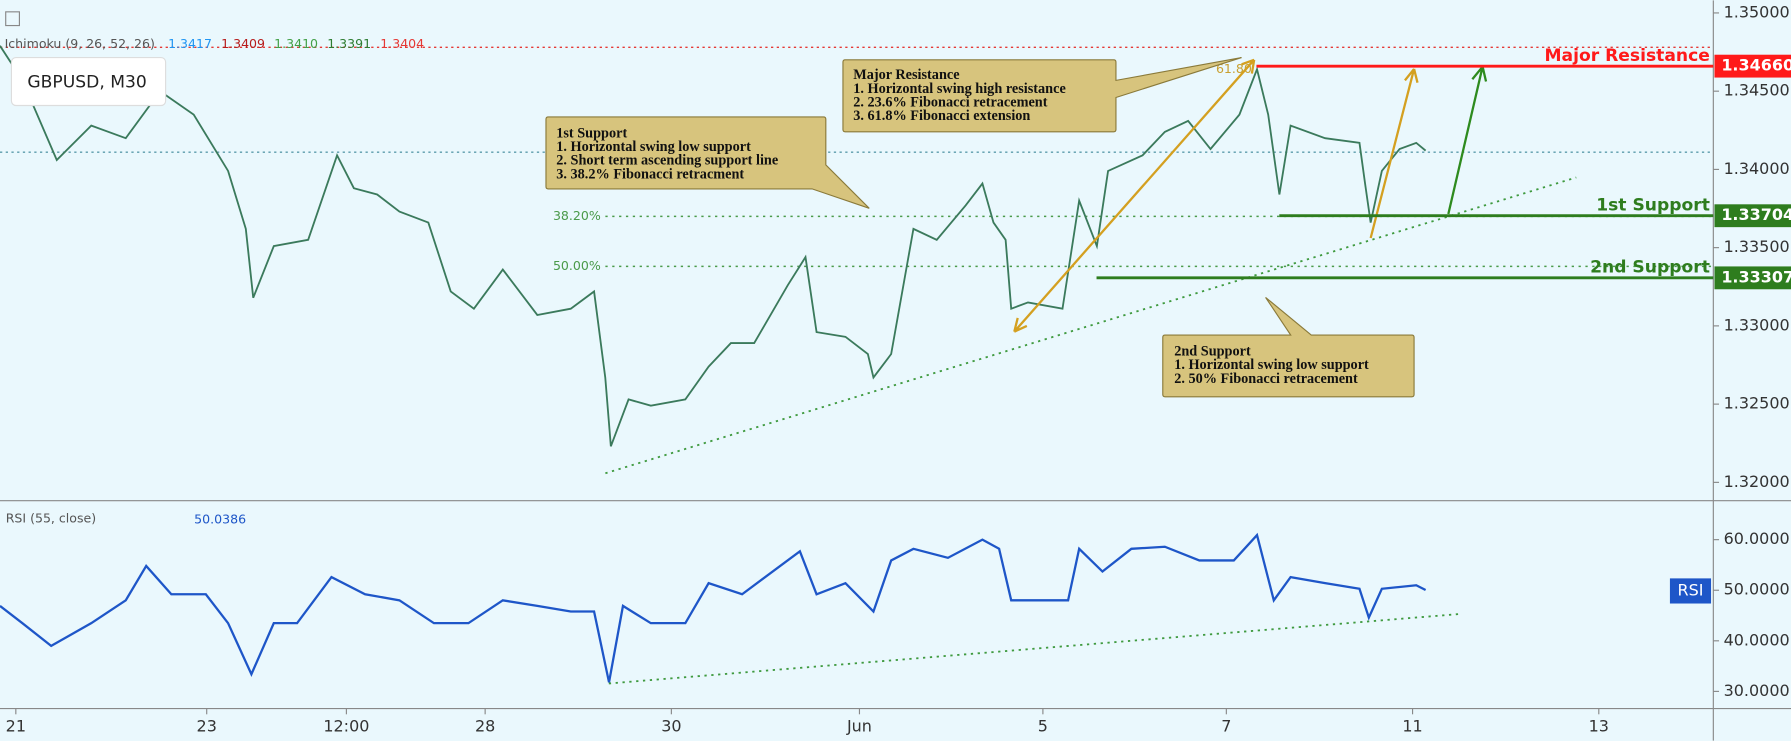 Image resolution: width=1791 pixels, height=741 pixels. I want to click on level-name: 1st Support, so click(1653, 205).